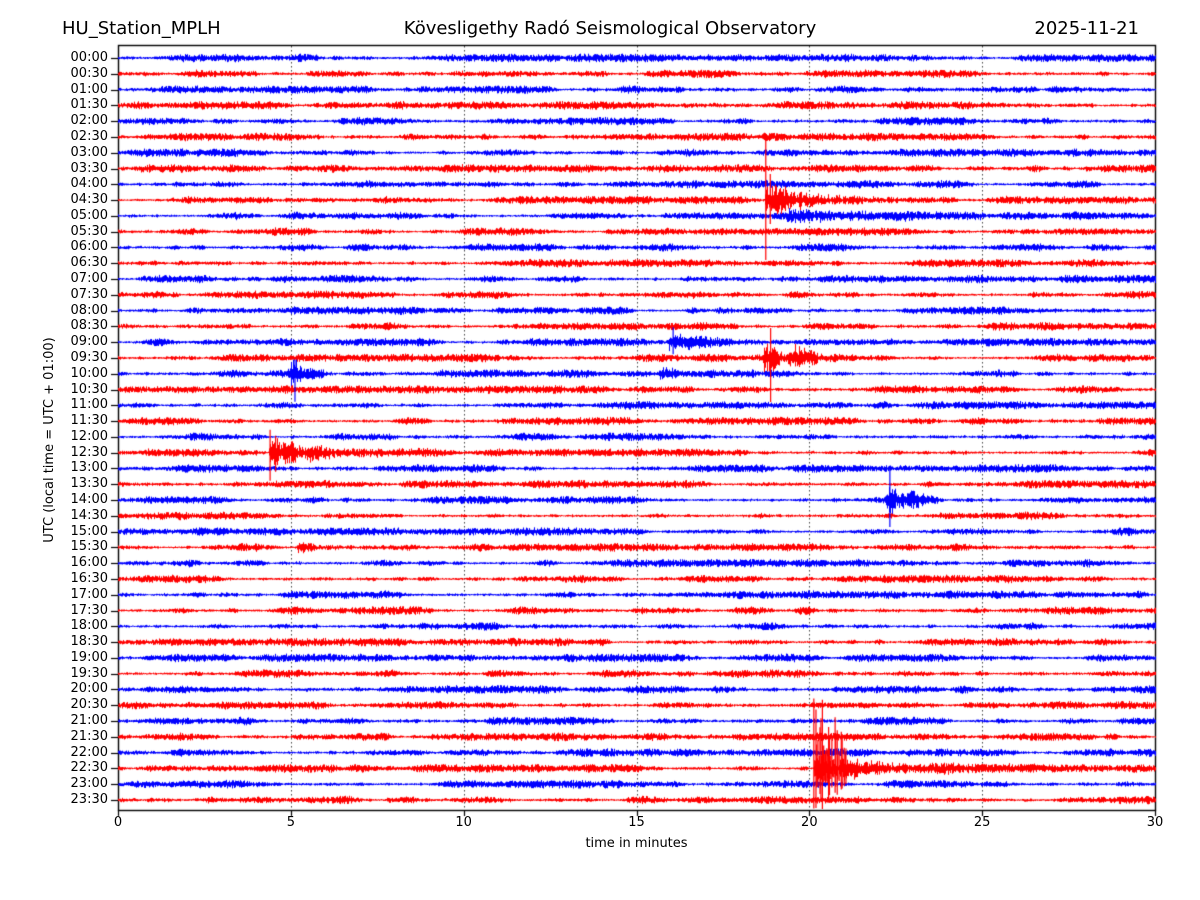 This screenshot has width=1200, height=900. Describe the element at coordinates (1155, 822) in the screenshot. I see `x-tick-label: 30` at that location.